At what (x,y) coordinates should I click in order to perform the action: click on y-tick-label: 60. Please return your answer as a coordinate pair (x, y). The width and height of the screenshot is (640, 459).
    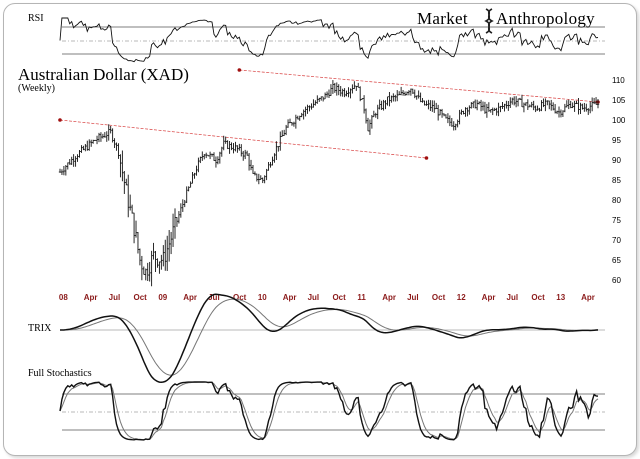
    Looking at the image, I should click on (616, 280).